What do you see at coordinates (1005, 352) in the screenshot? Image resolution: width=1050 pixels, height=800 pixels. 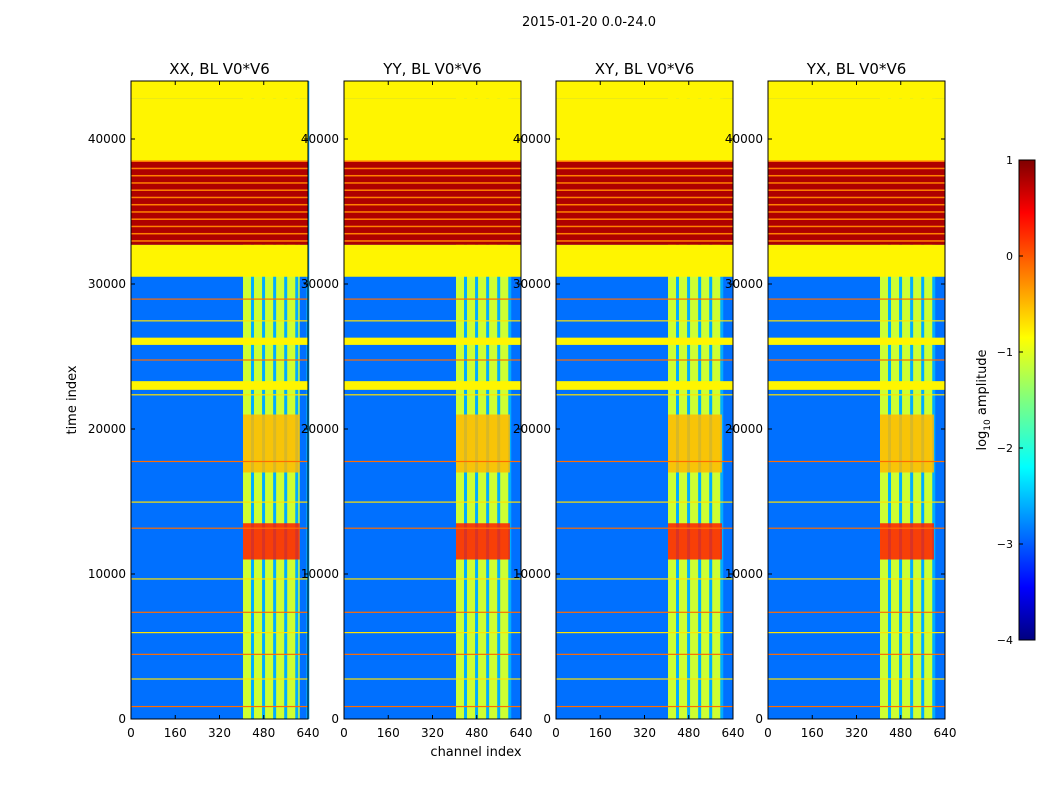 I see `colorbar-tick-label: −1` at bounding box center [1005, 352].